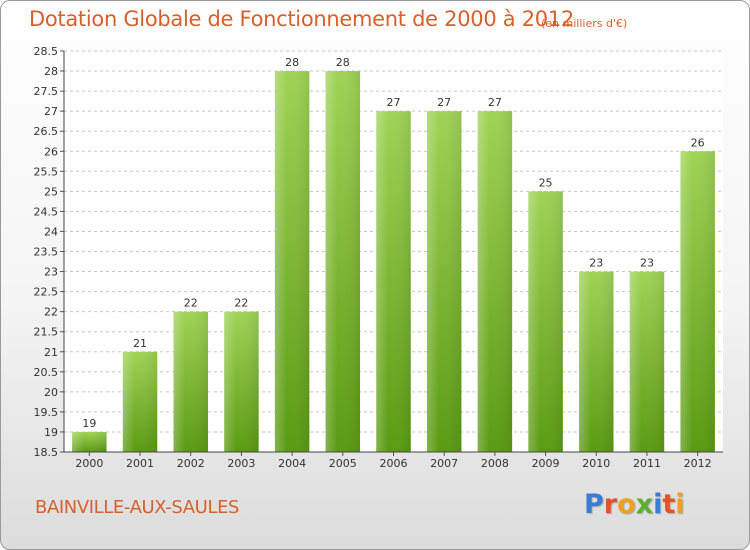  Describe the element at coordinates (698, 142) in the screenshot. I see `bar-value-label: 26` at that location.